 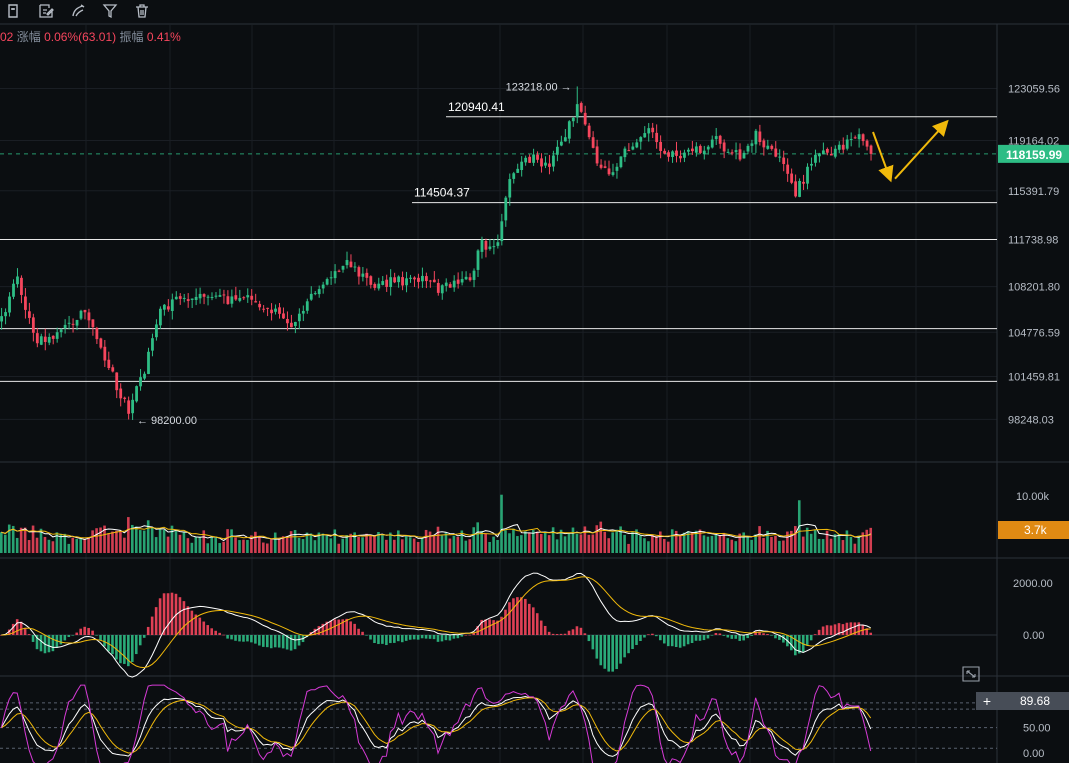 I want to click on trash-icon, so click(x=141, y=11).